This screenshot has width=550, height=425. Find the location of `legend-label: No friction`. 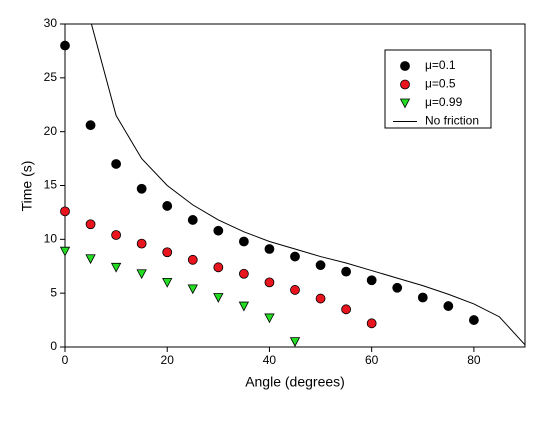

legend-label: No friction is located at coordinates (452, 121).